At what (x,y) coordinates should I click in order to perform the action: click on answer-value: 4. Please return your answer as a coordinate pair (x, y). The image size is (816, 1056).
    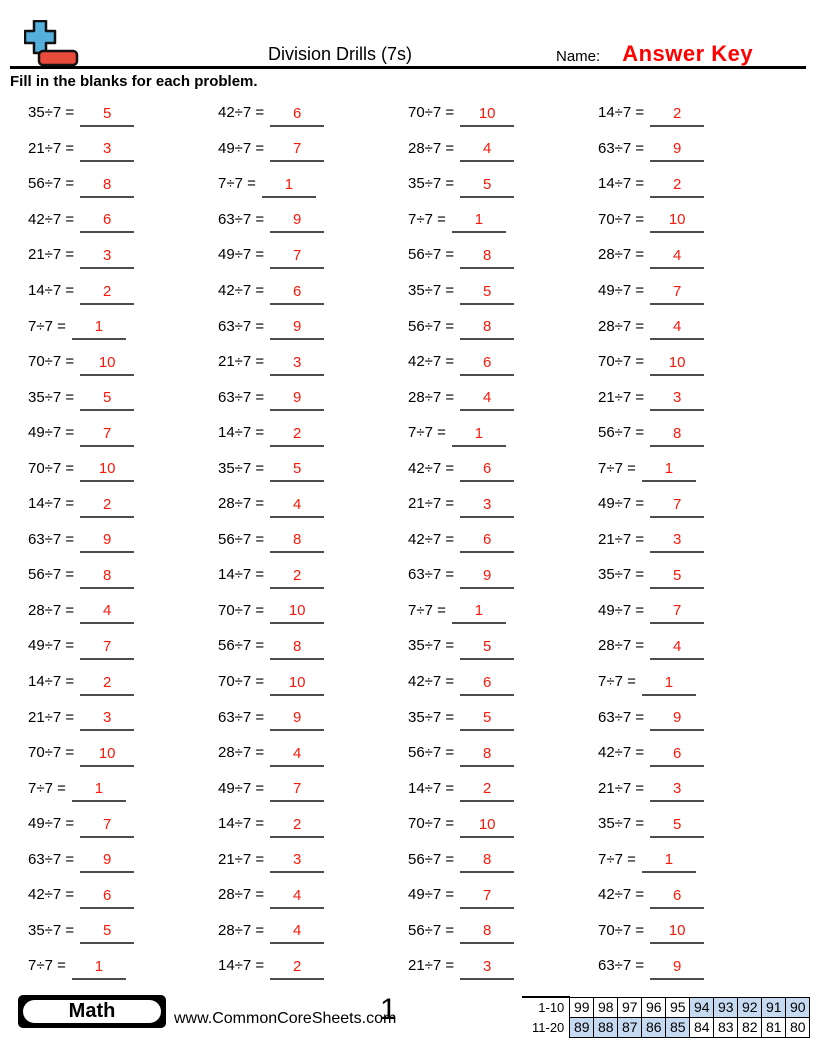
    Looking at the image, I should click on (677, 646).